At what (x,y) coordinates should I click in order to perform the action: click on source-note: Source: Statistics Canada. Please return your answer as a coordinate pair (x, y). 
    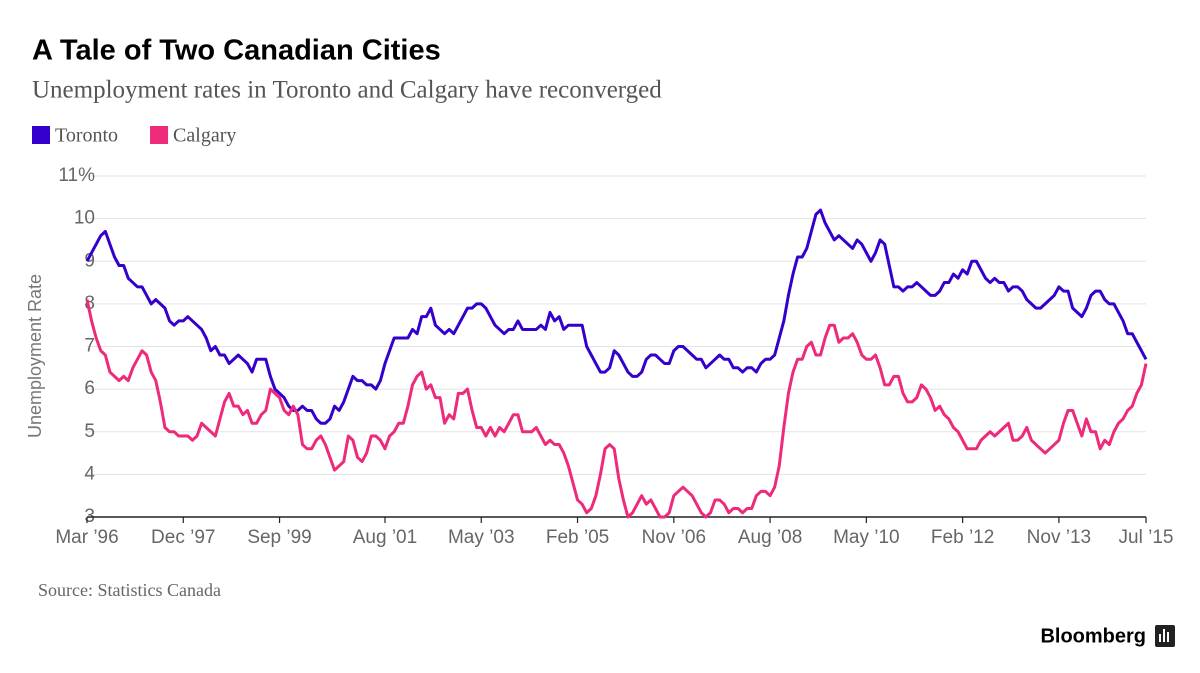
    Looking at the image, I should click on (129, 590).